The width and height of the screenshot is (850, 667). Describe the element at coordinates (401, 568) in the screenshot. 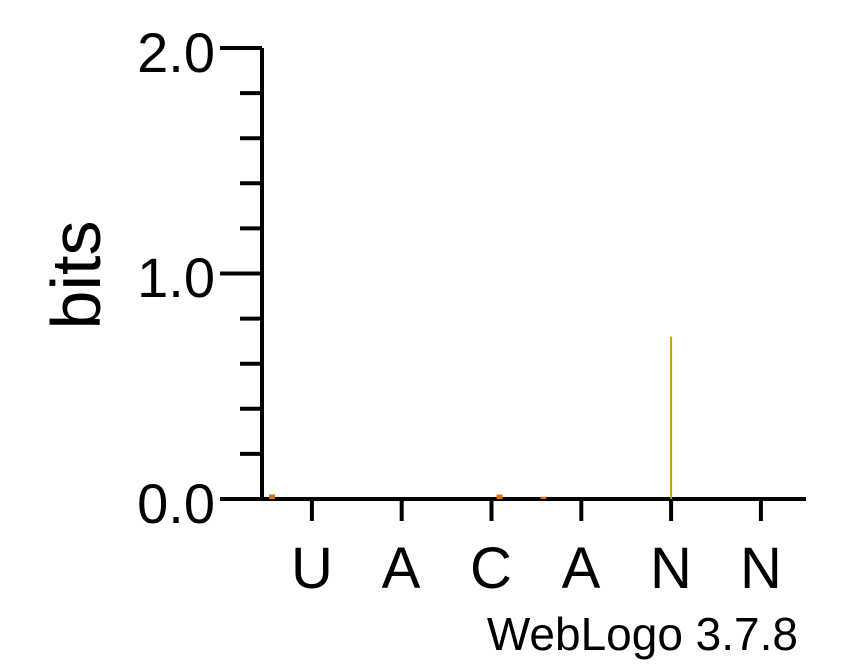

I see `x-tick-label-2: A` at that location.